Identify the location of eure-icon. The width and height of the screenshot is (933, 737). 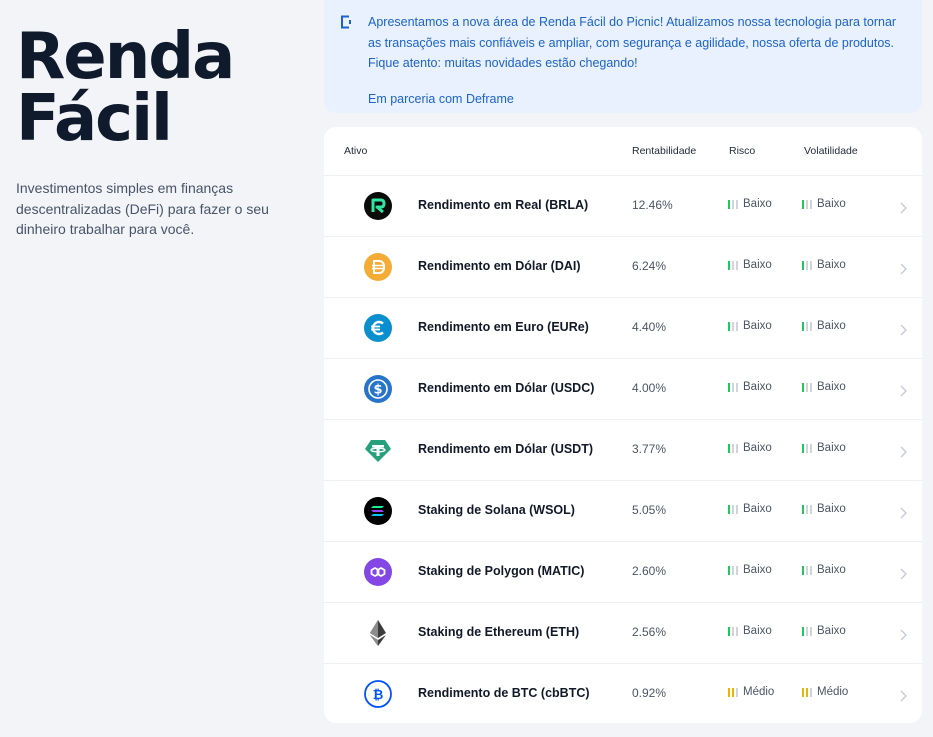
(378, 328).